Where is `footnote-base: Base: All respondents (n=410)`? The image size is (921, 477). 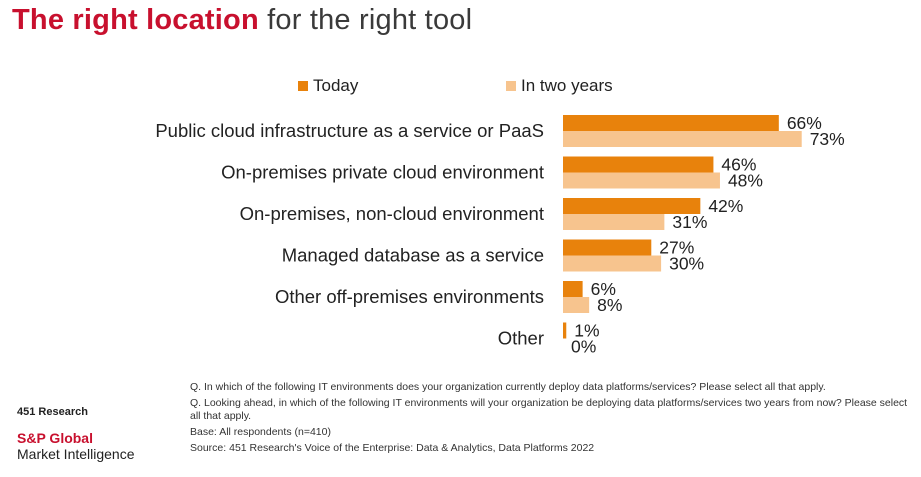
footnote-base: Base: All respondents (n=410) is located at coordinates (260, 432).